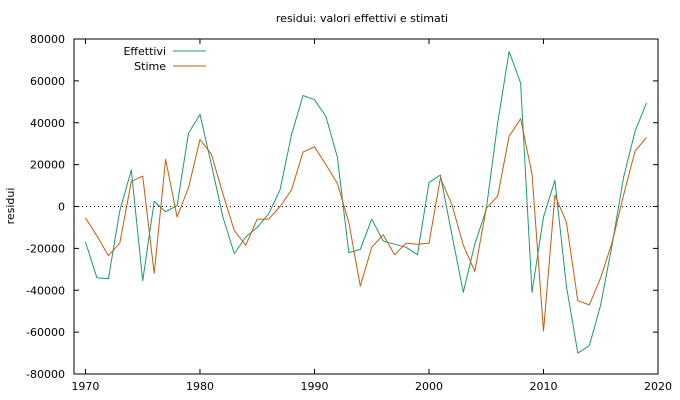  What do you see at coordinates (45, 248) in the screenshot?
I see `y-tick-label: -20000` at bounding box center [45, 248].